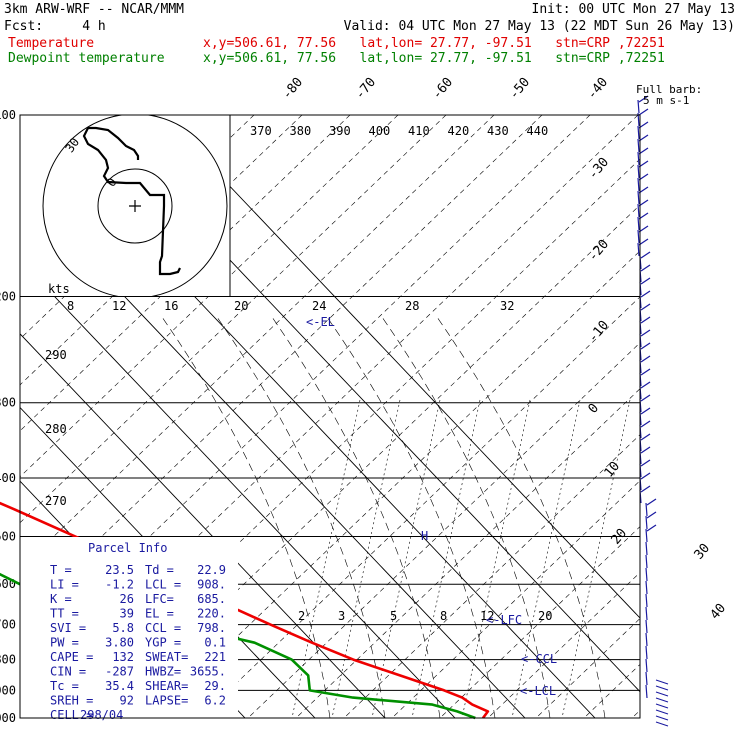 The width and height of the screenshot is (740, 745). What do you see at coordinates (127, 701) in the screenshot?
I see `parcel-row-value: 92` at bounding box center [127, 701].